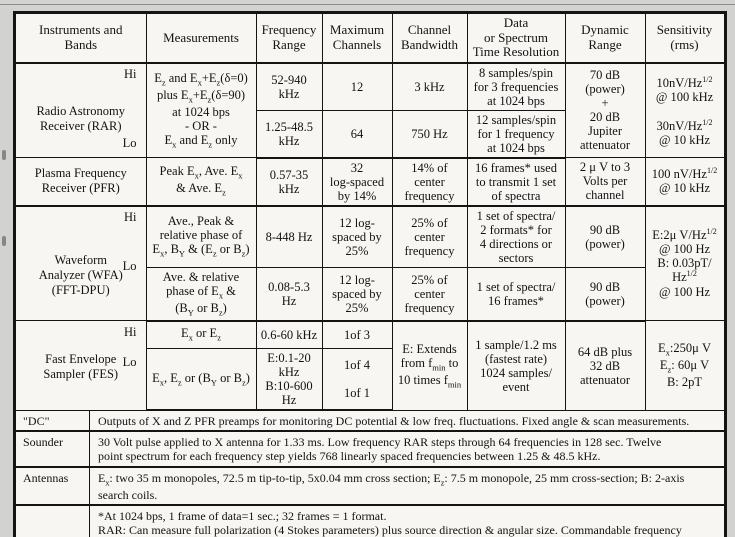 The image size is (735, 537). Describe the element at coordinates (129, 362) in the screenshot. I see `fes-band-lo: Lo` at that location.